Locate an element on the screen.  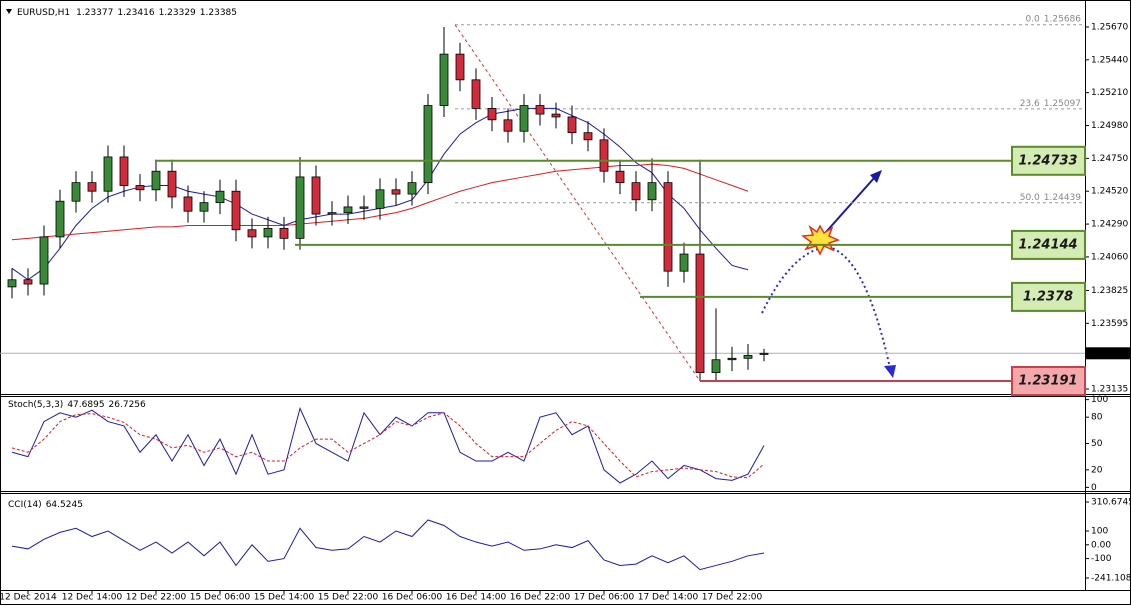
indicator-line is located at coordinates (388, 445).